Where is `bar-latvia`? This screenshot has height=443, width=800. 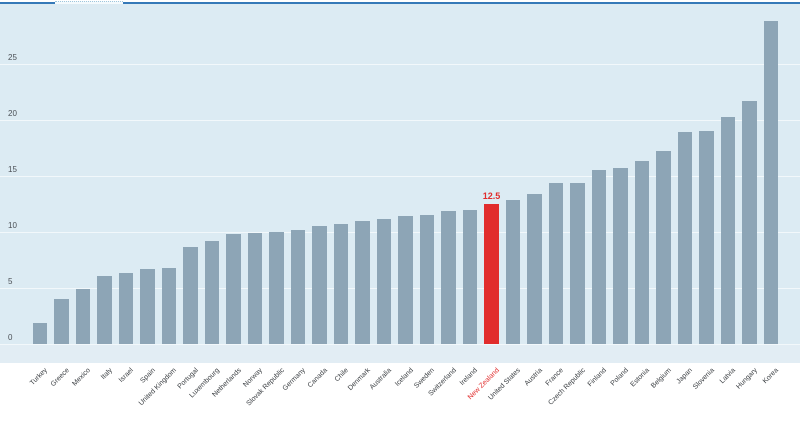 bar-latvia is located at coordinates (728, 230).